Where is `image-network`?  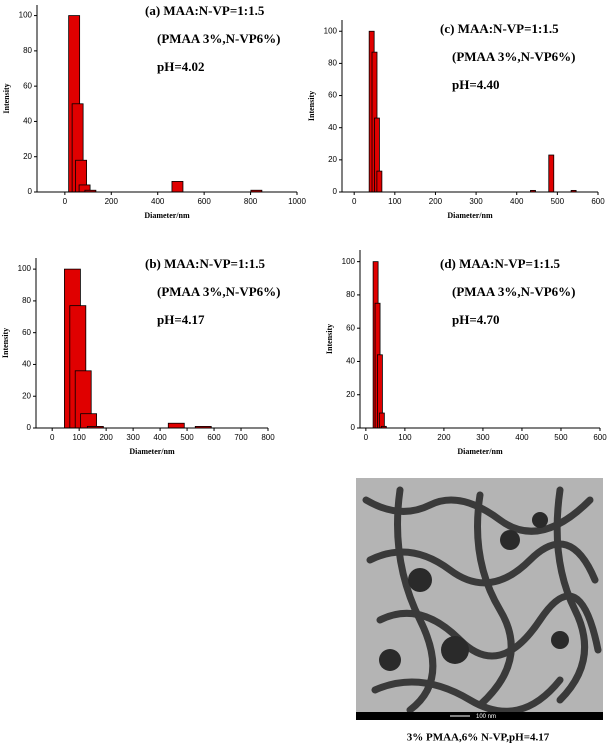
image-network is located at coordinates (482, 600).